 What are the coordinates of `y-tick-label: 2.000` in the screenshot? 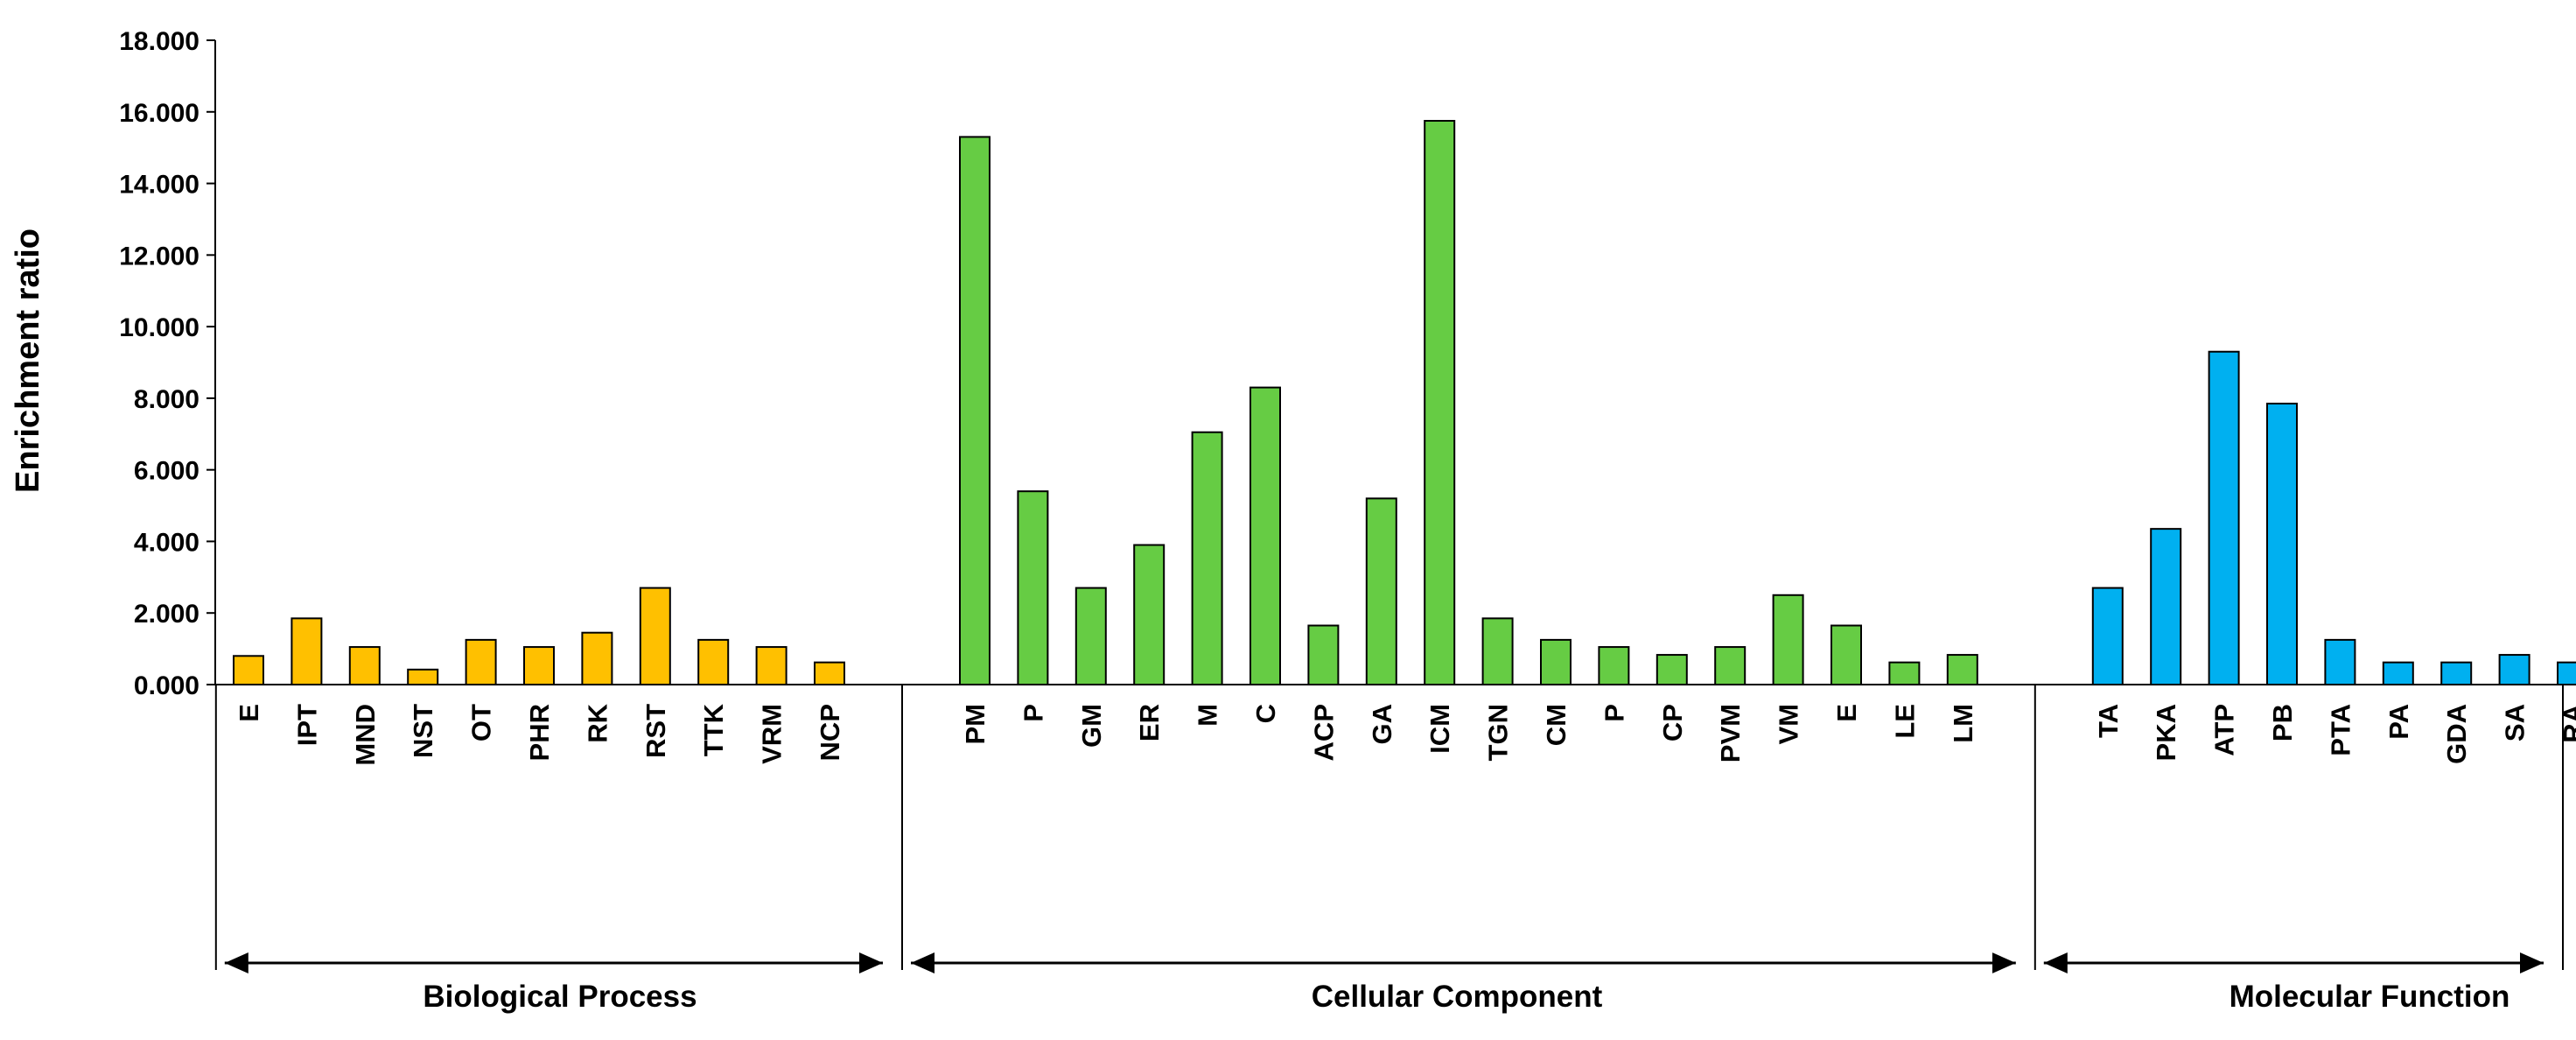 It's located at (167, 614).